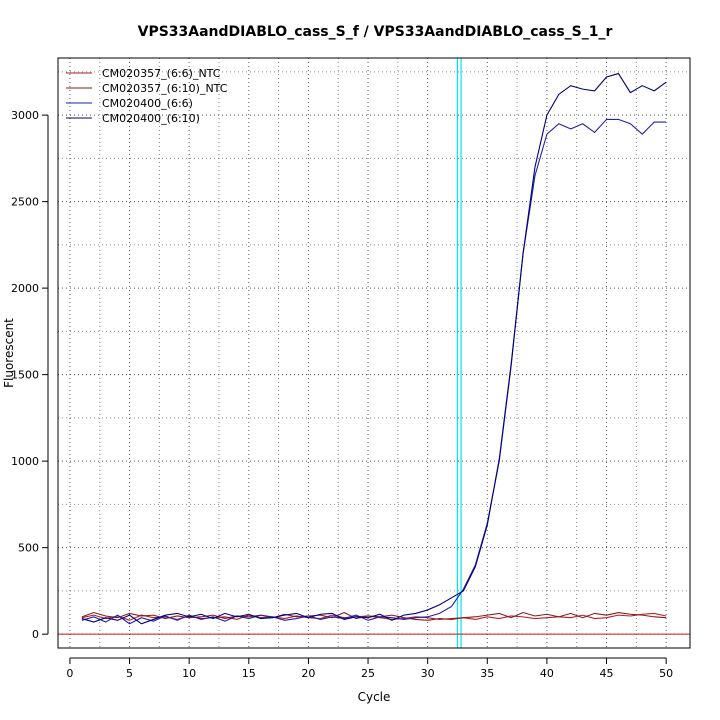 Image resolution: width=720 pixels, height=720 pixels. I want to click on legend-entry: CM020357_(6:10)_NTC, so click(165, 88).